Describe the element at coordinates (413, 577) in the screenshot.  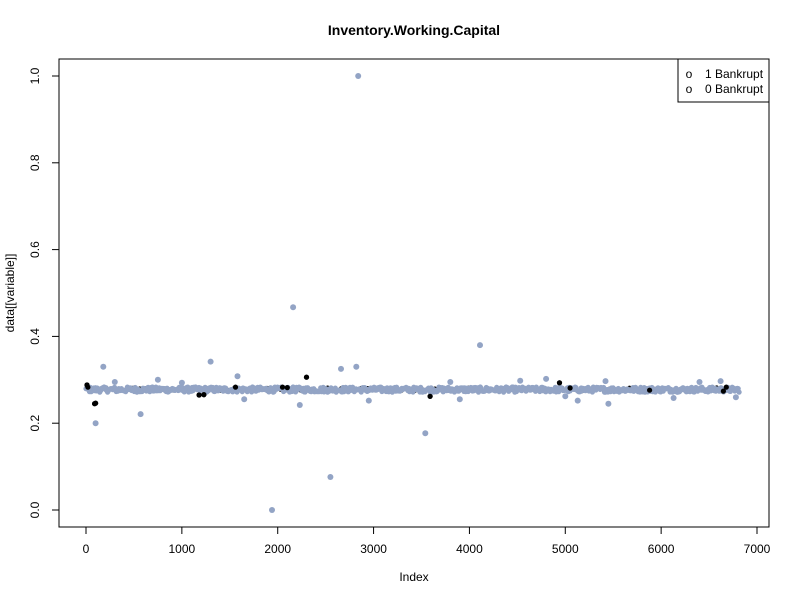
I see `x-axis-label: Index` at that location.